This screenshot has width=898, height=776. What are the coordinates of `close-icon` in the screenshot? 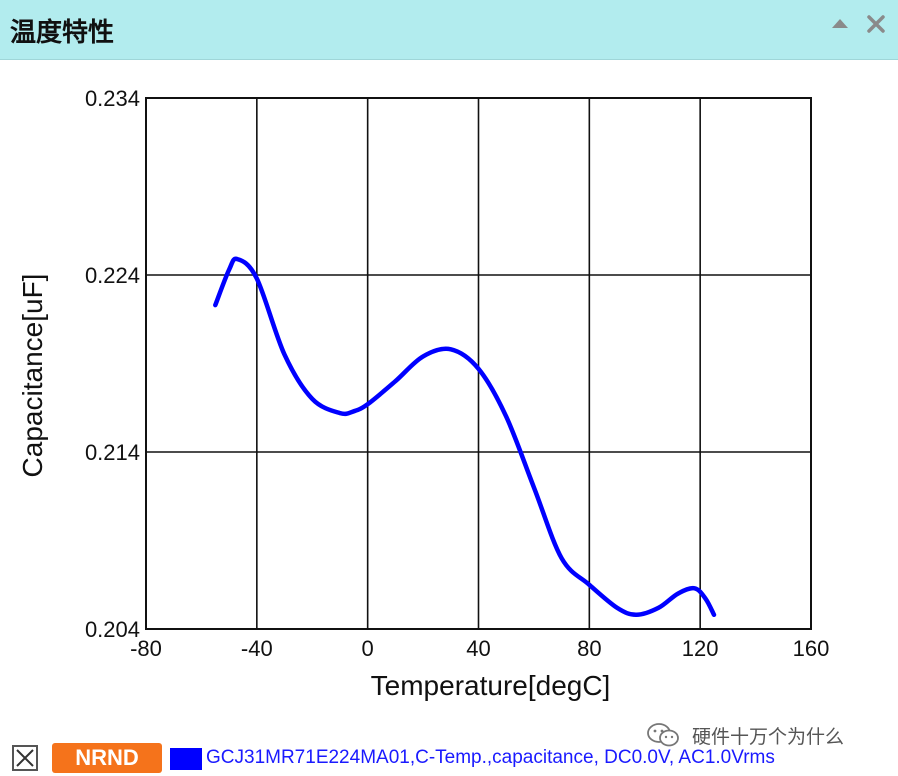 It's located at (876, 24).